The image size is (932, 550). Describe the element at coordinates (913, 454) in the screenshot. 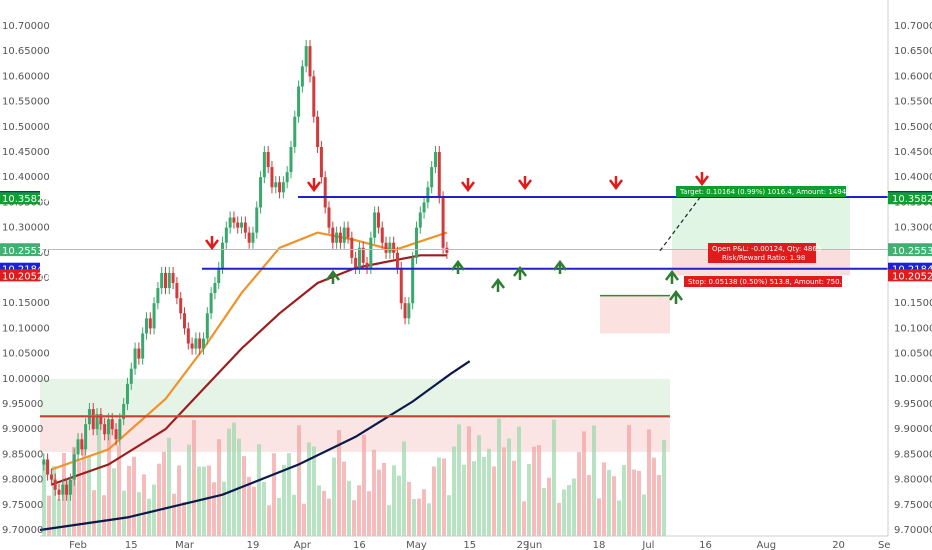

I see `y-tick-right: 9.85000` at that location.